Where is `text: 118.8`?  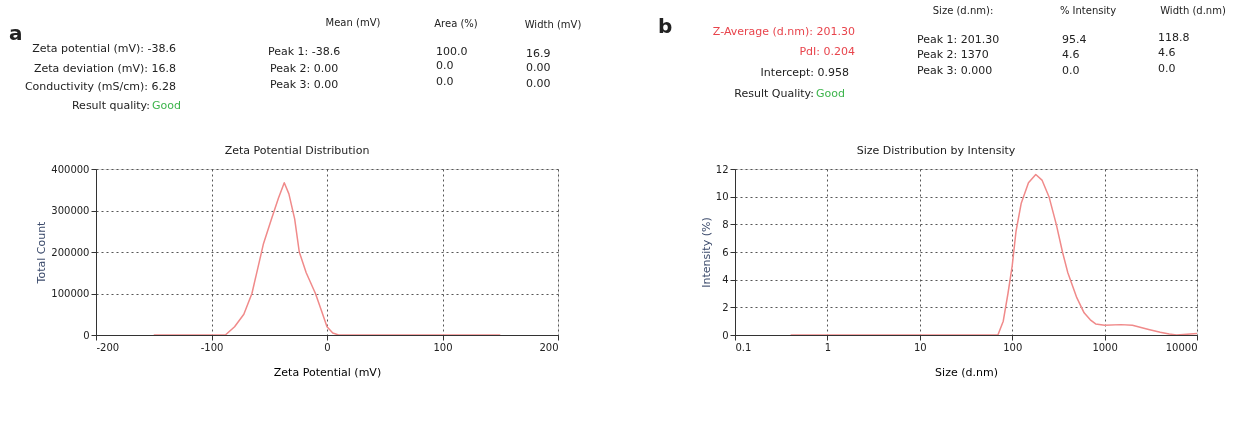 text: 118.8 is located at coordinates (1174, 37).